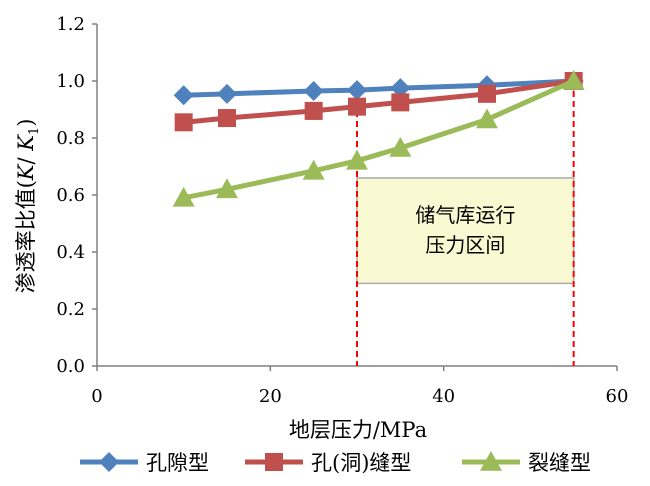 Image resolution: width=650 pixels, height=486 pixels. I want to click on x-axis-label: 地层压力/MPa, so click(358, 430).